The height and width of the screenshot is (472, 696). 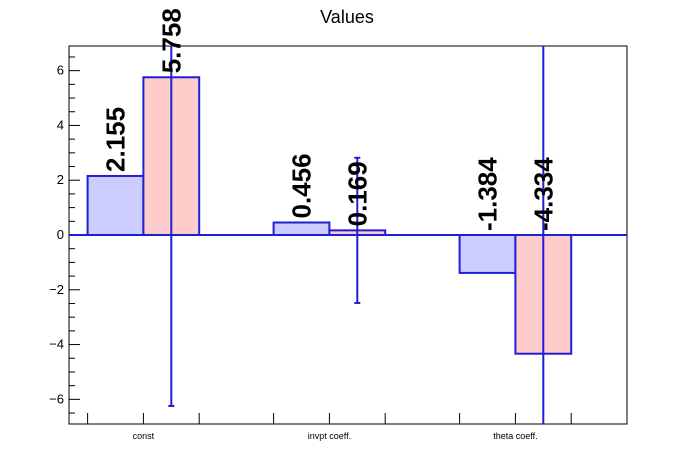 What do you see at coordinates (515, 436) in the screenshot?
I see `x-category-label: theta coeff.` at bounding box center [515, 436].